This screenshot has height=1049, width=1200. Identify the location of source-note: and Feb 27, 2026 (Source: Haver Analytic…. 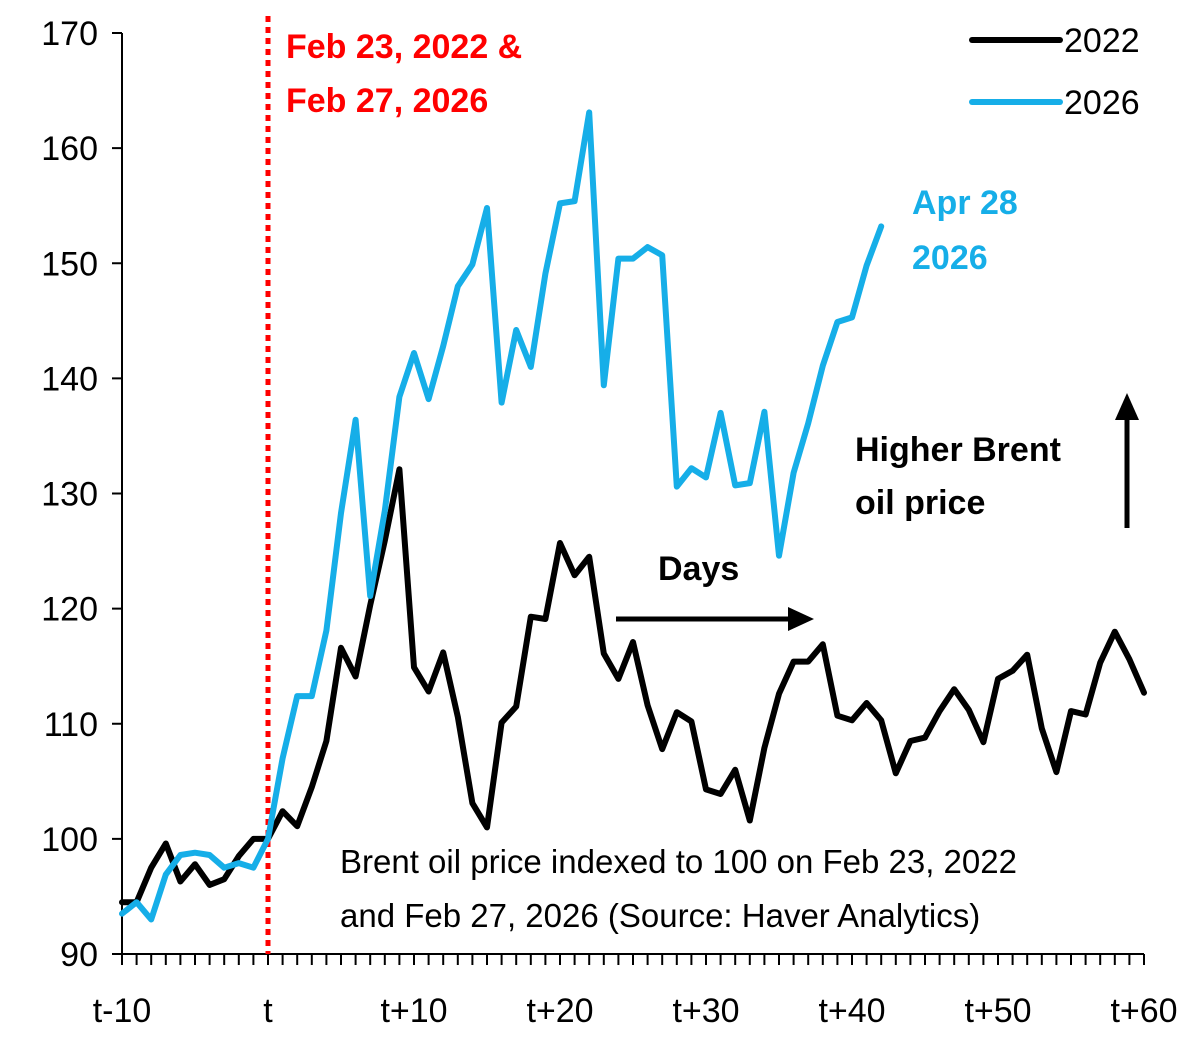
(660, 915).